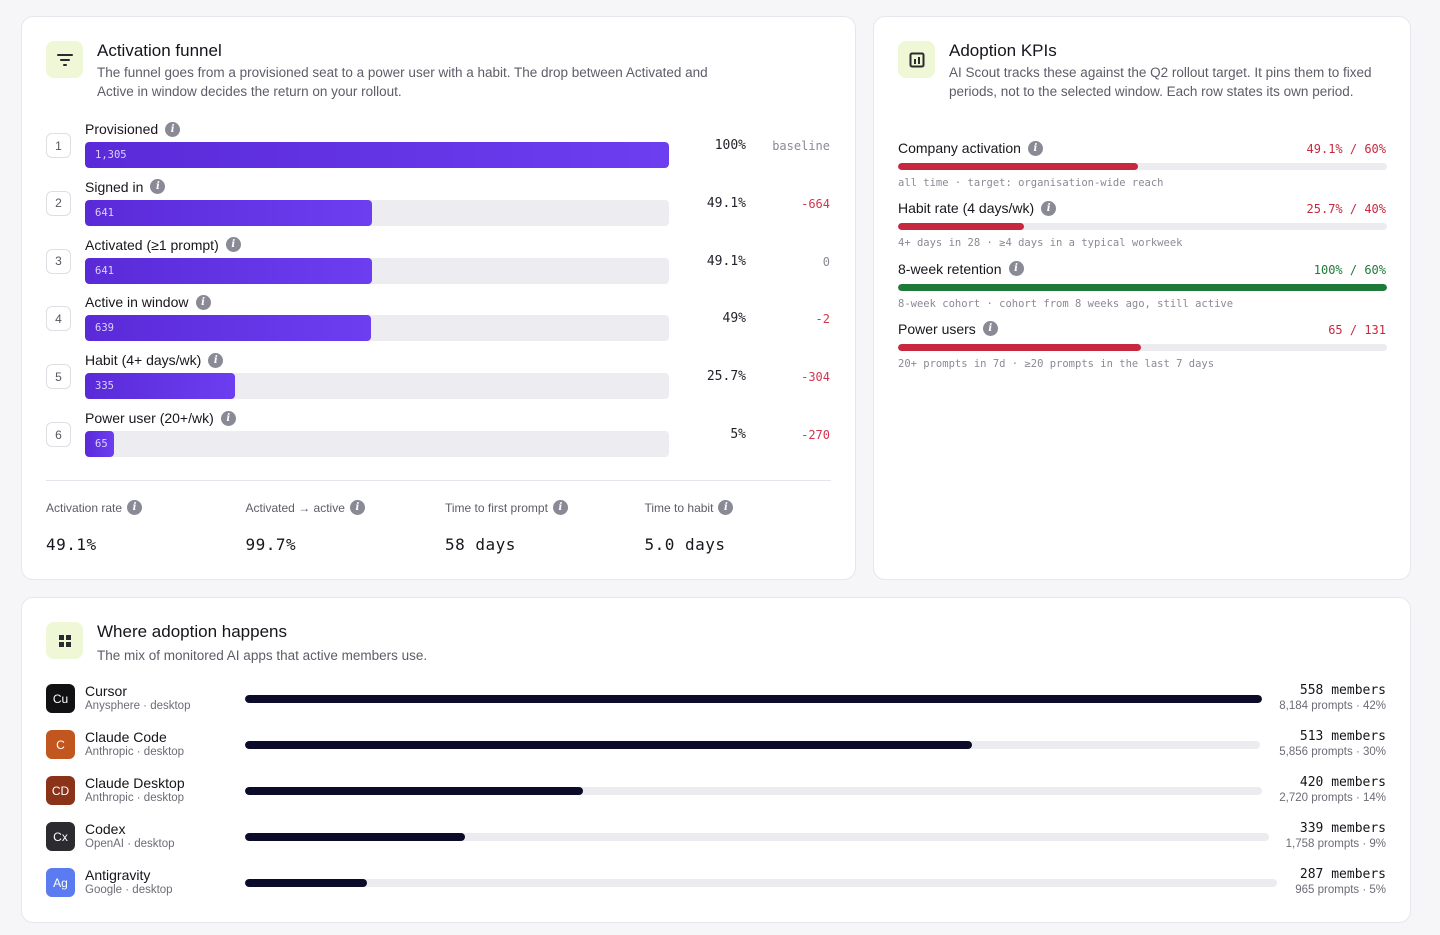 The height and width of the screenshot is (935, 1440). I want to click on step-label: Habit (4+ days/wk), so click(143, 360).